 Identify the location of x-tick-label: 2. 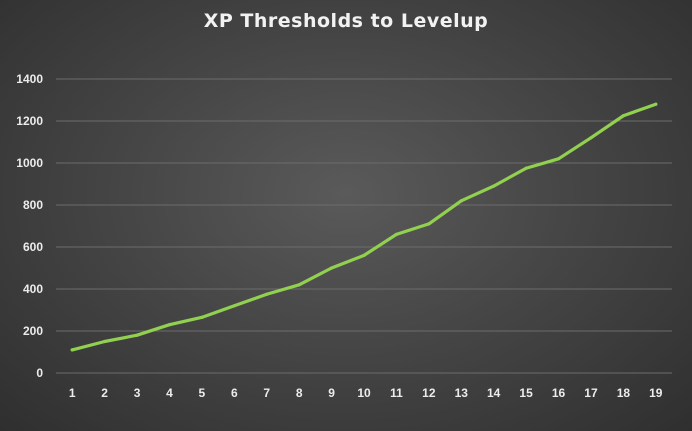
(104, 393).